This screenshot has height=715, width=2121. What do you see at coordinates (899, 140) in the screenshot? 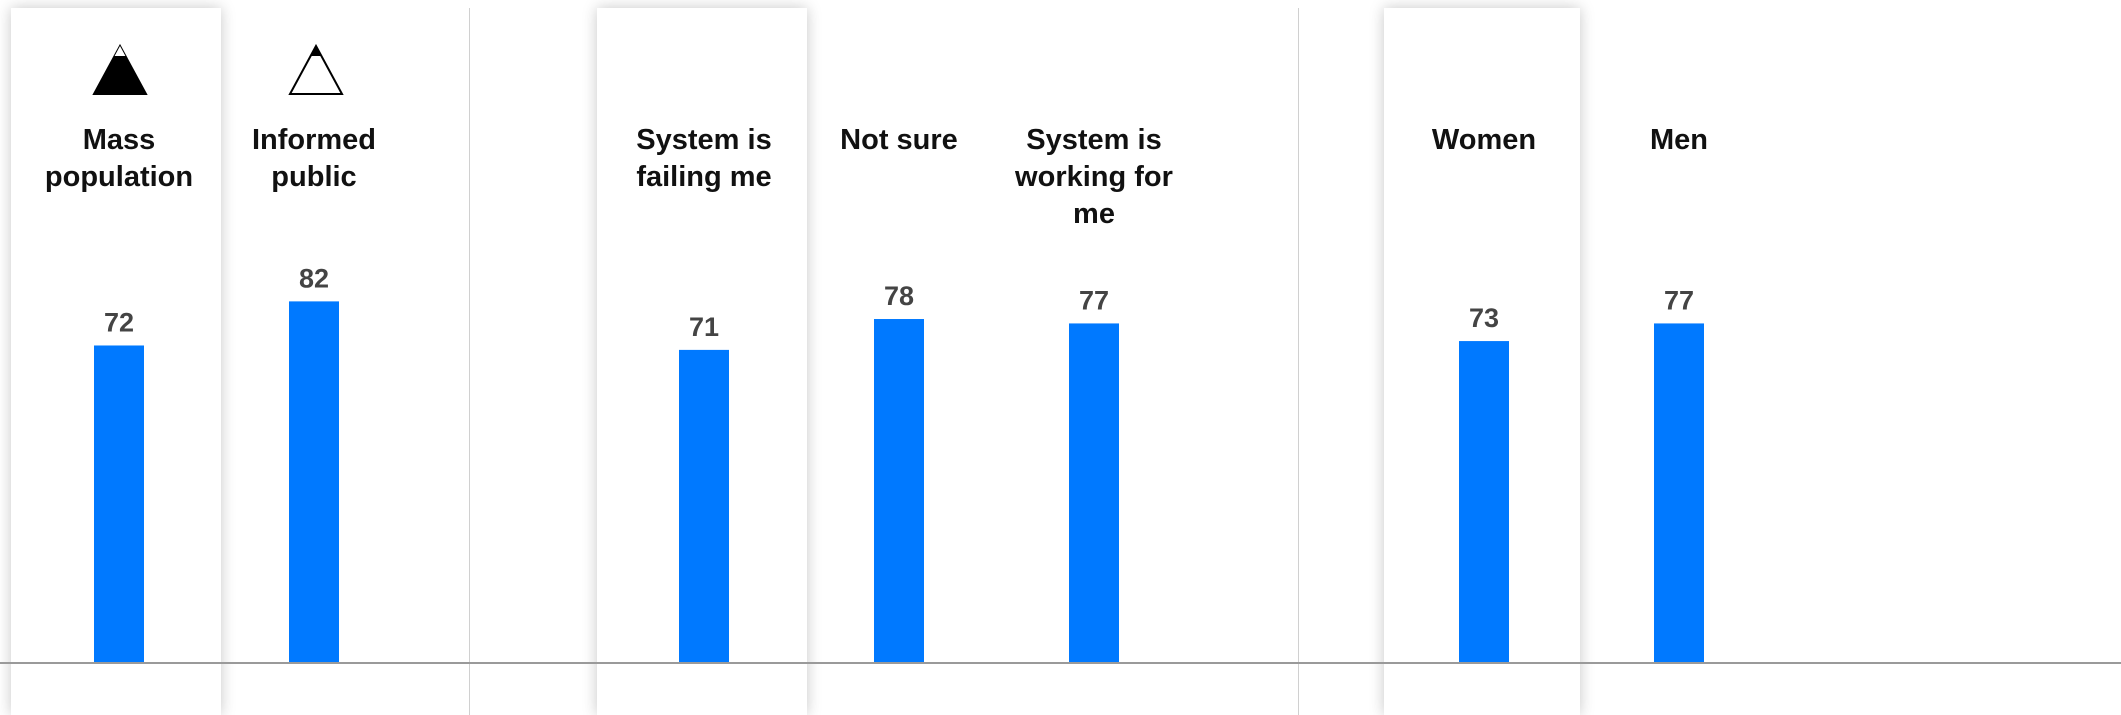
I see `category-label: Not sure` at bounding box center [899, 140].